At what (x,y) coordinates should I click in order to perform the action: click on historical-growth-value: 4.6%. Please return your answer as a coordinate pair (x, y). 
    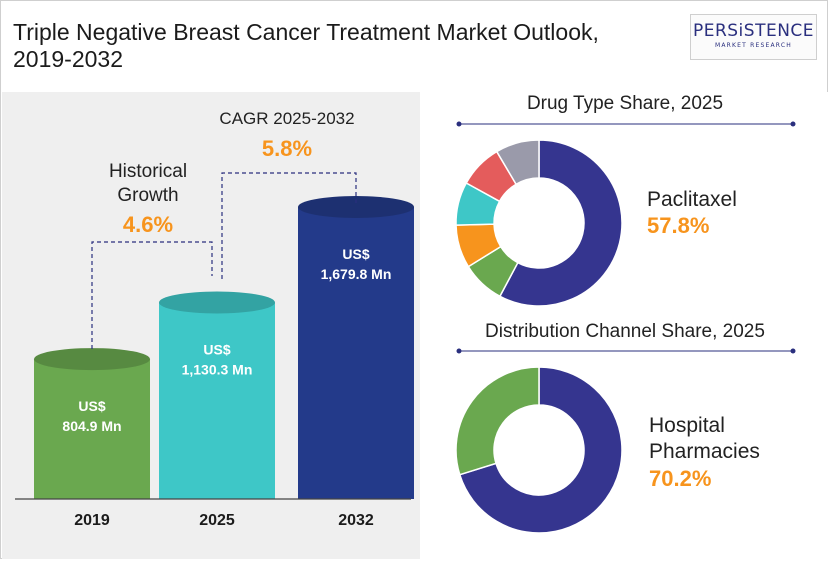
    Looking at the image, I should click on (148, 224).